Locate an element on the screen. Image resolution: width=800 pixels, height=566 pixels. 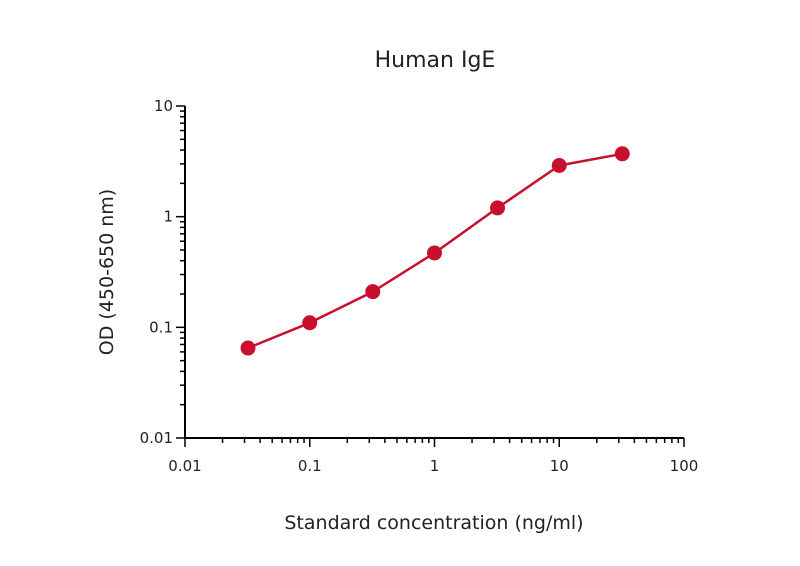
y-tick-label: 0.01 is located at coordinates (156, 438).